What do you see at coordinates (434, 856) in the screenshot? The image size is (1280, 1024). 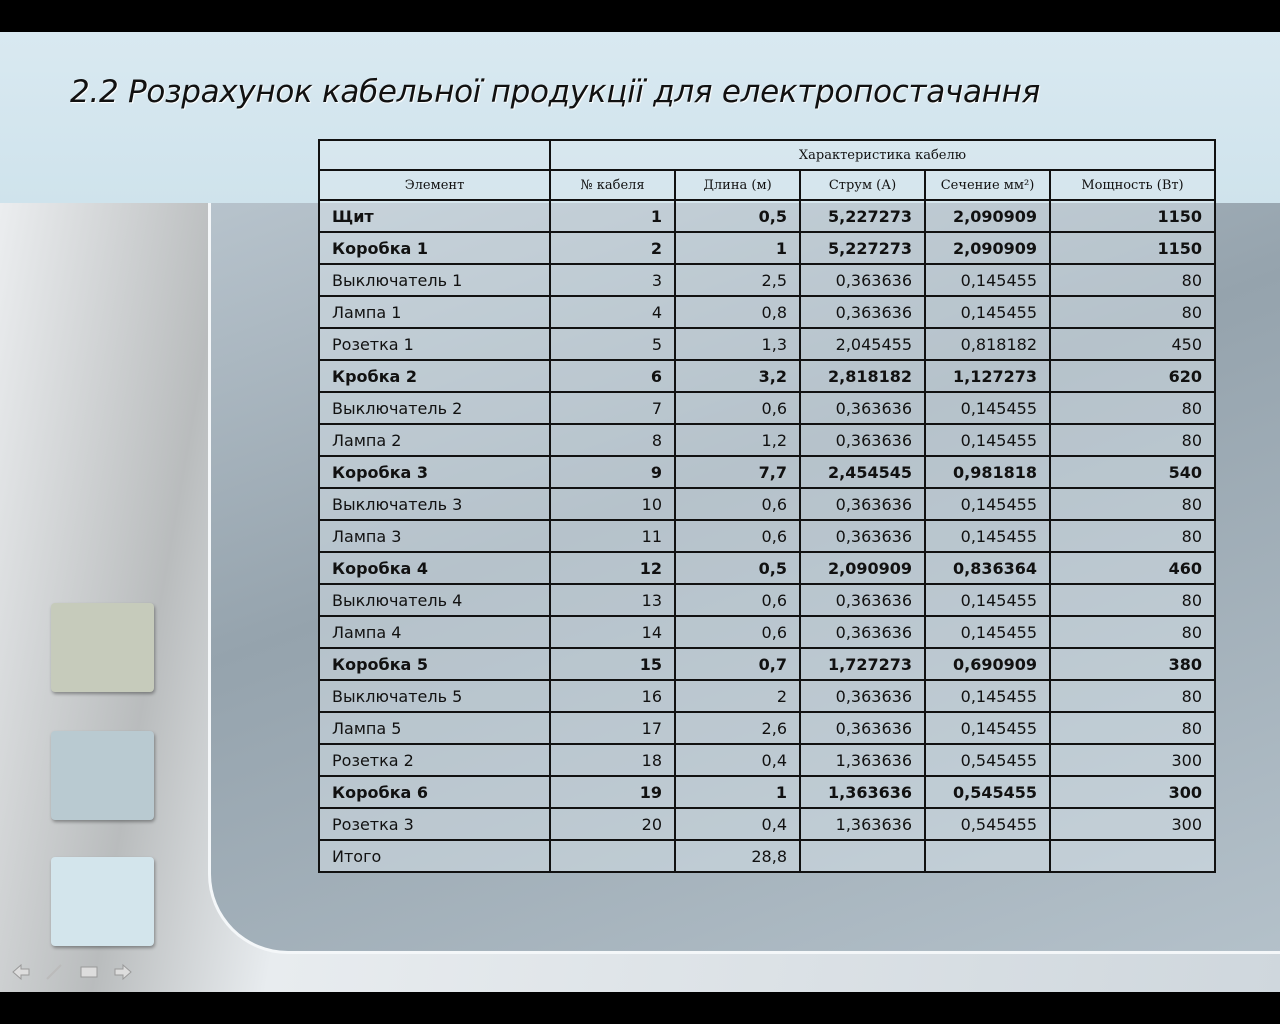 I see `table-cell: Итого` at bounding box center [434, 856].